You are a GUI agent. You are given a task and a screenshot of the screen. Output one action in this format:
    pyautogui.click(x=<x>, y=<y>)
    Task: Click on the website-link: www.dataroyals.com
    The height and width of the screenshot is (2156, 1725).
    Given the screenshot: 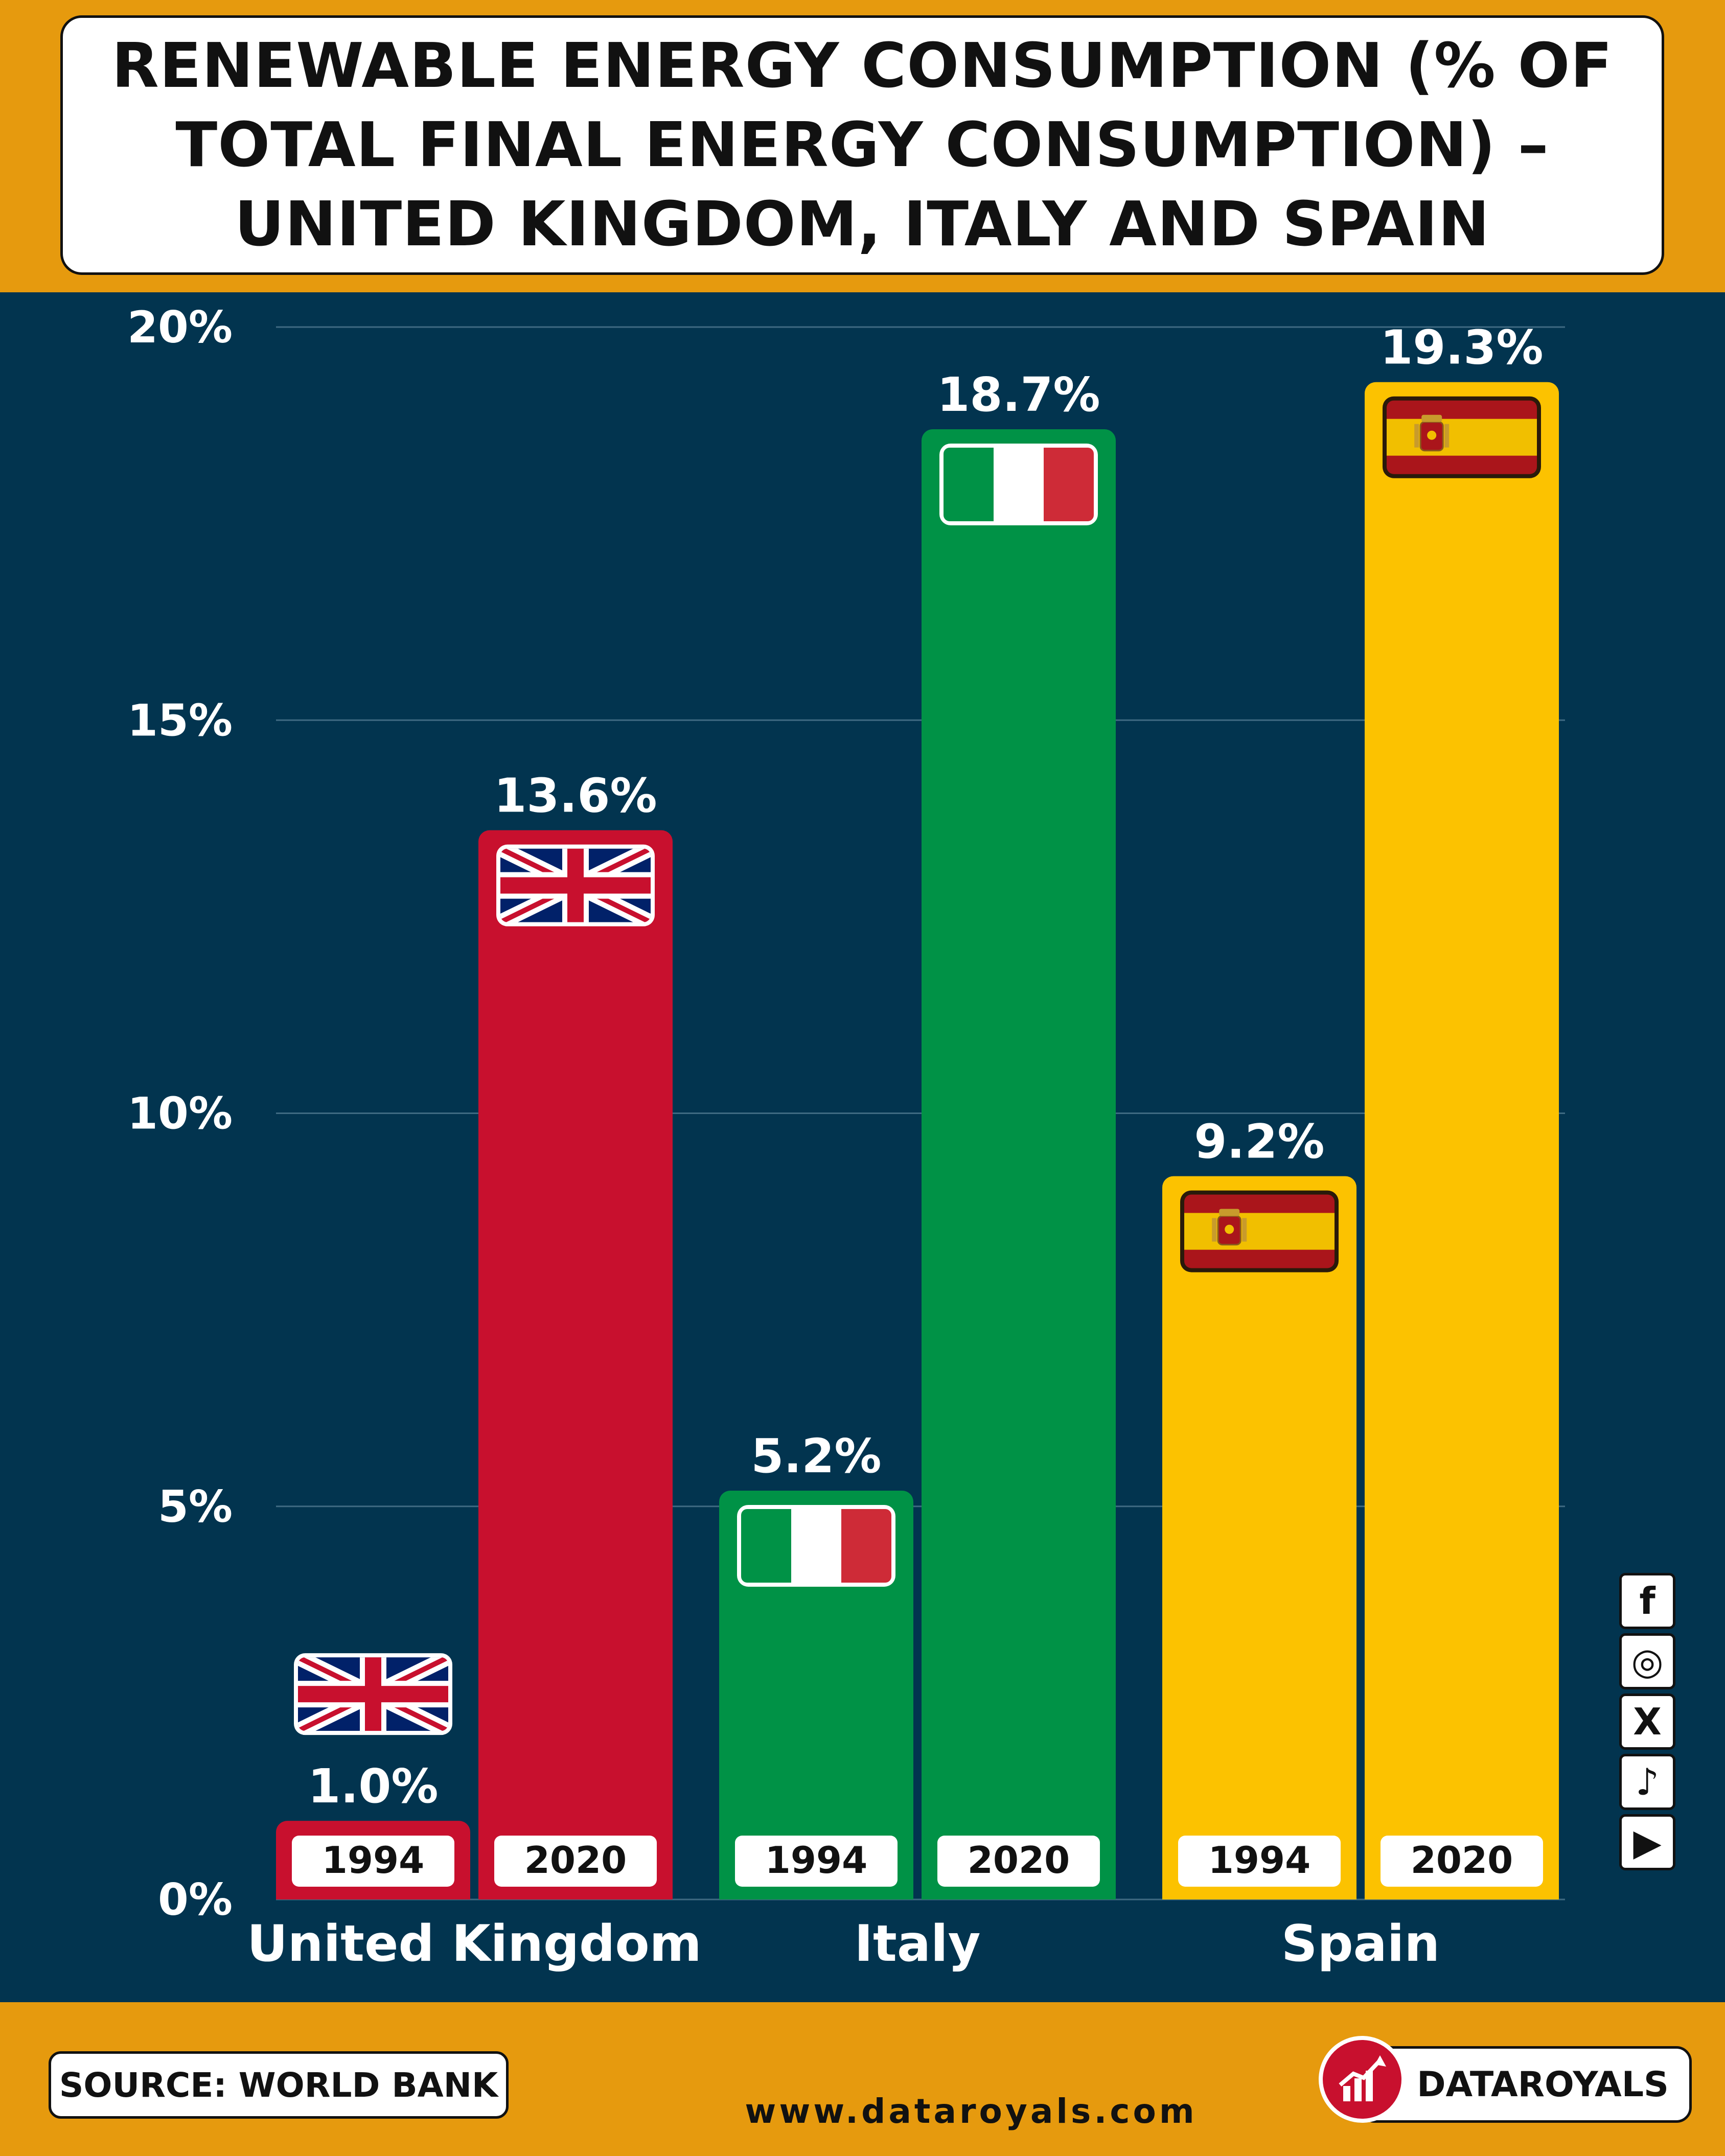 What is the action you would take?
    pyautogui.click(x=971, y=2112)
    